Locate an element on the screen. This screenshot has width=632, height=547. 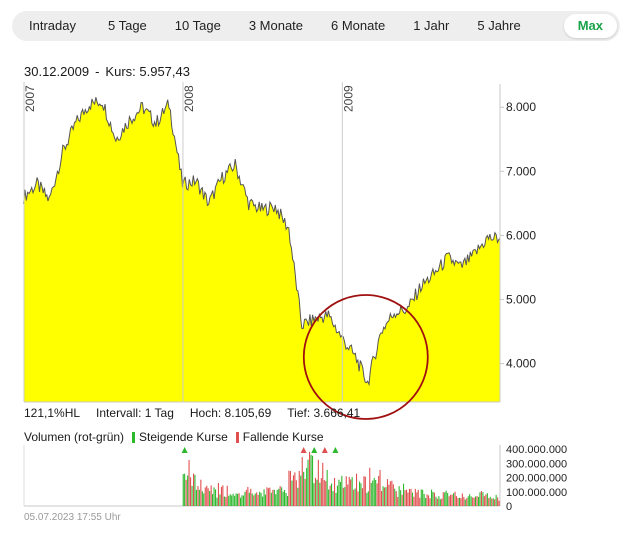
stat-interval: Intervall: 1 Tag is located at coordinates (135, 413).